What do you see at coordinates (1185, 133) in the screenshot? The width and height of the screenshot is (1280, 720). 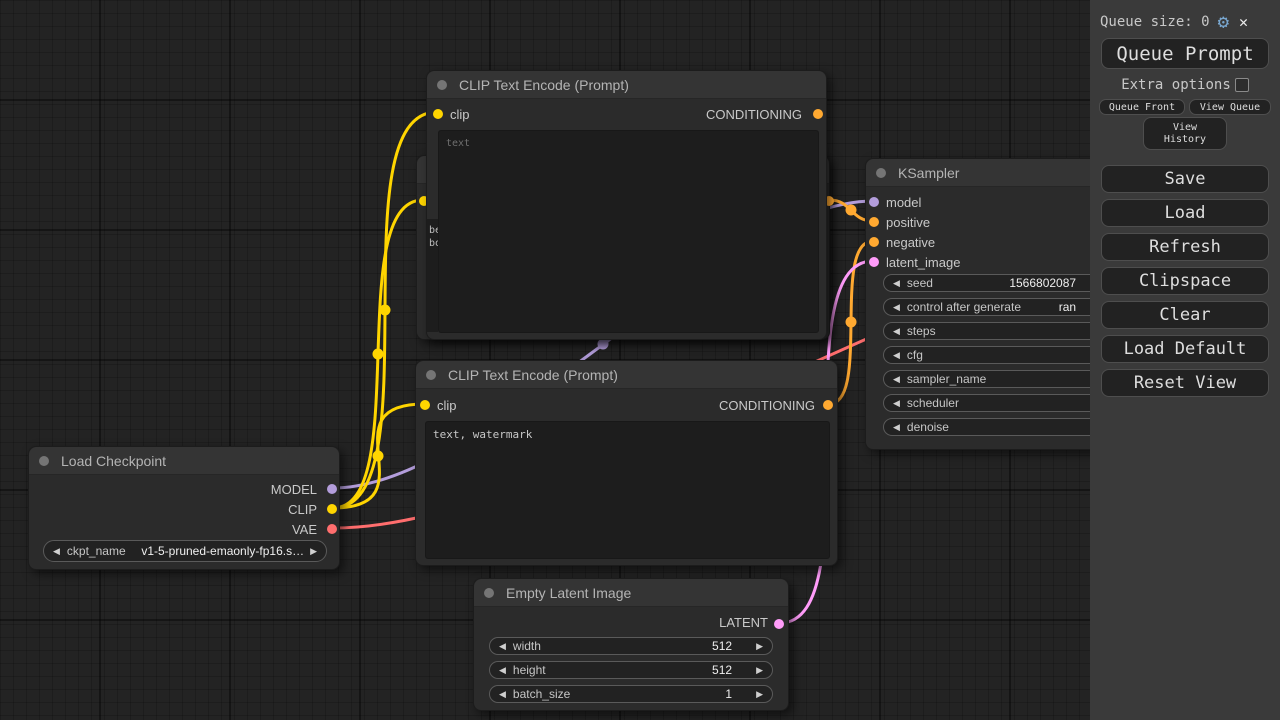 I see `view-history-button: View History` at bounding box center [1185, 133].